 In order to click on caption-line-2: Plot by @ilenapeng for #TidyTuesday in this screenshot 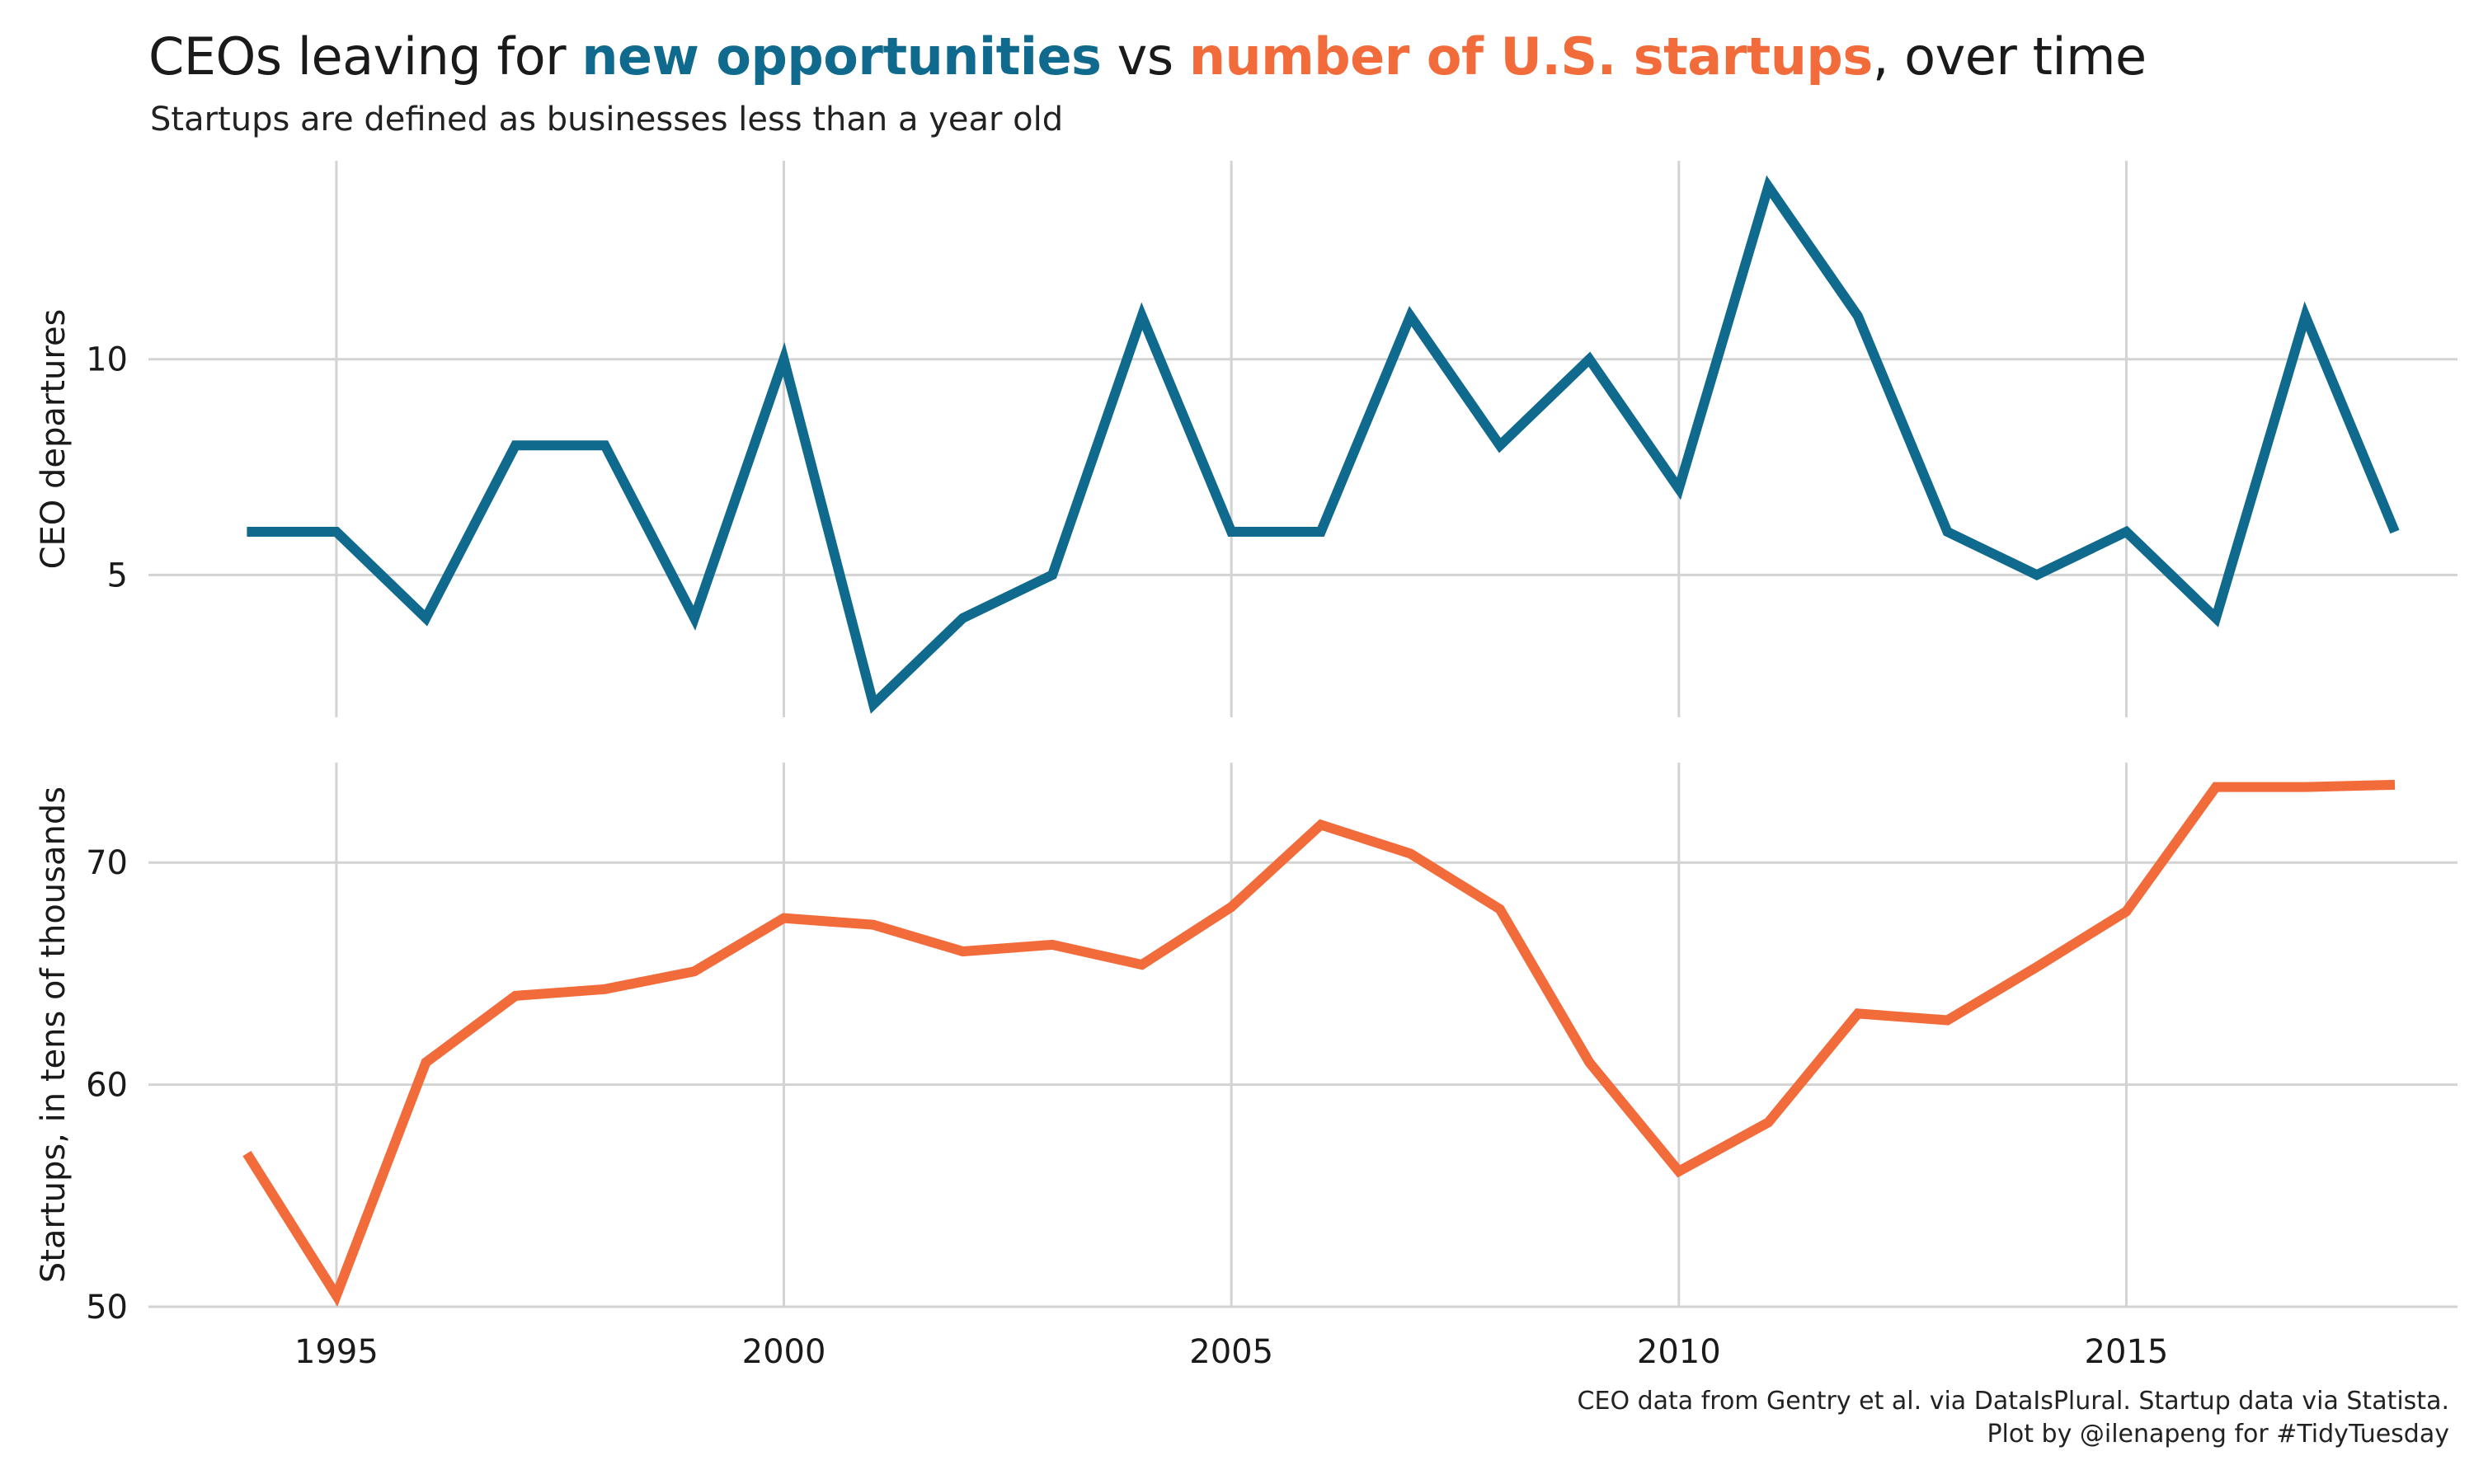, I will do `click(2218, 1434)`.